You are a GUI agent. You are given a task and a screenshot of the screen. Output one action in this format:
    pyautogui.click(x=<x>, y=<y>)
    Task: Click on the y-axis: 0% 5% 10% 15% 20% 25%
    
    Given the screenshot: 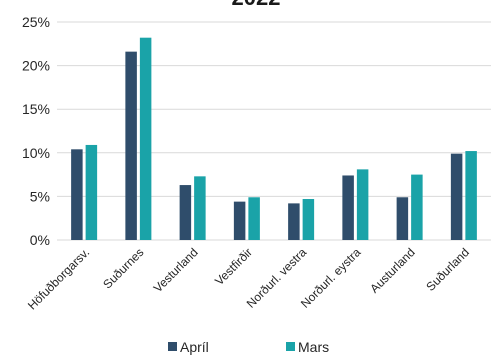 What is the action you would take?
    pyautogui.click(x=36, y=131)
    